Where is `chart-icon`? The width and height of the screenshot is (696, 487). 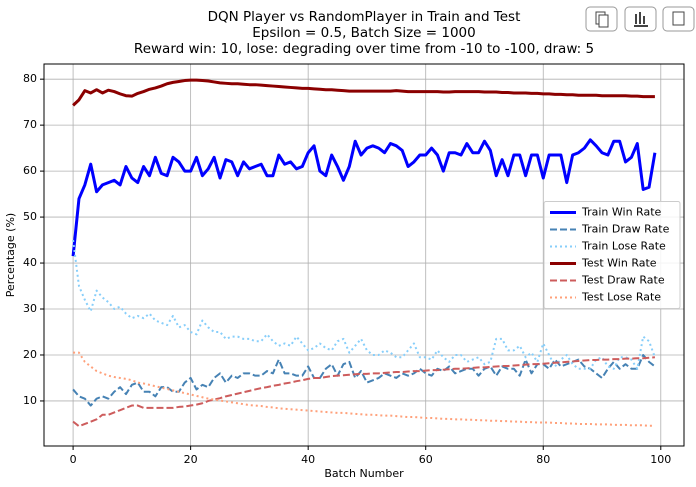
chart-icon is located at coordinates (641, 19).